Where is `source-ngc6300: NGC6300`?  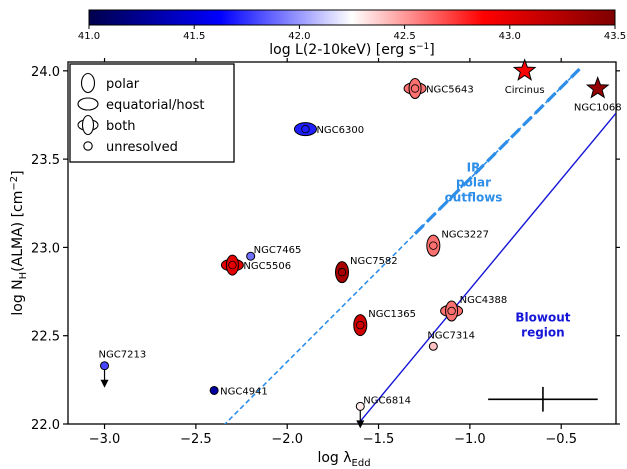 source-ngc6300: NGC6300 is located at coordinates (328, 129).